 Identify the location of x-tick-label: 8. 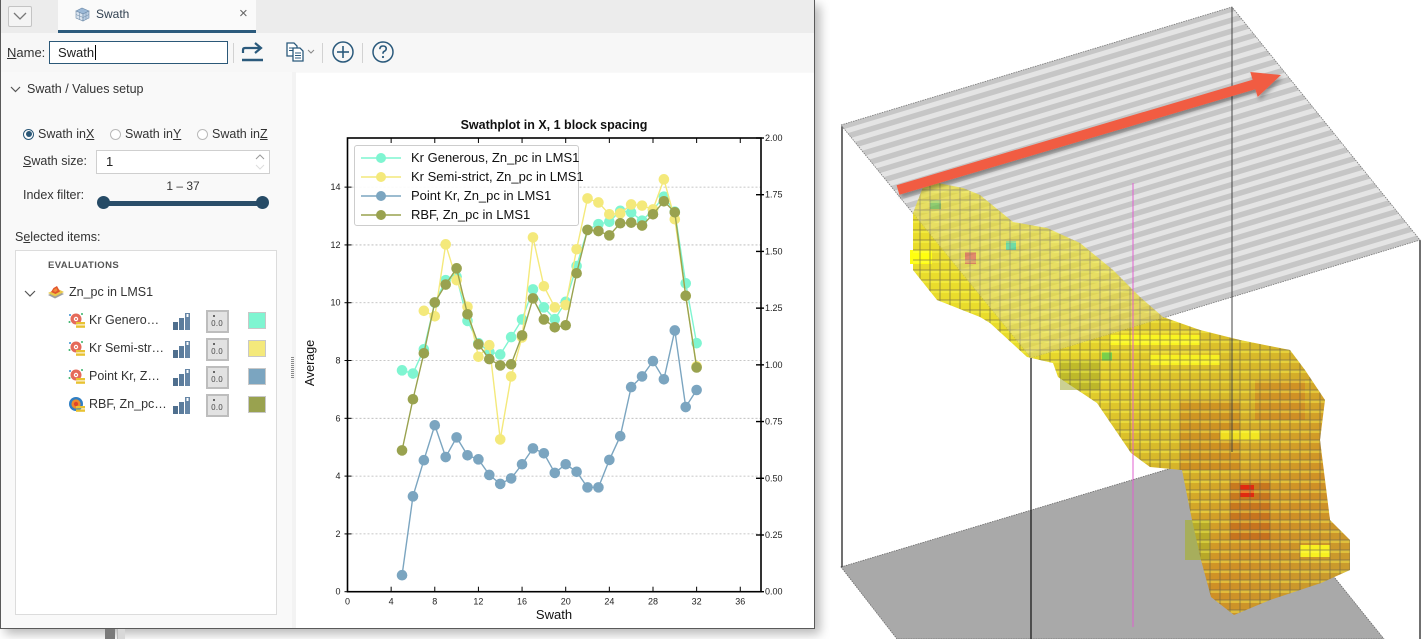
(434, 602).